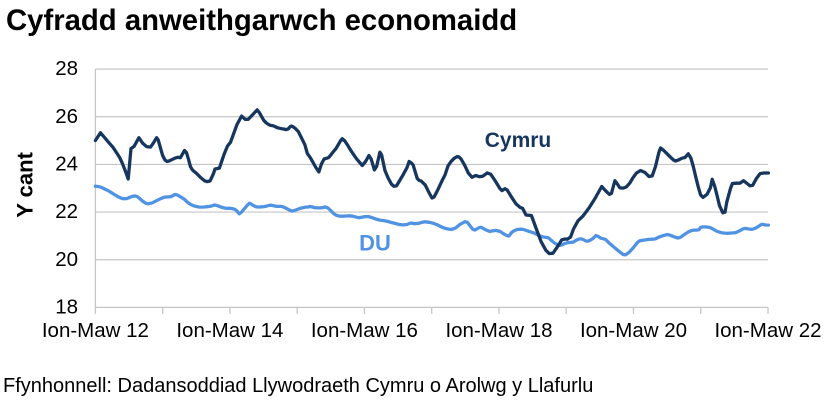  Describe the element at coordinates (767, 330) in the screenshot. I see `svg-text: Ion-Maw 22` at that location.